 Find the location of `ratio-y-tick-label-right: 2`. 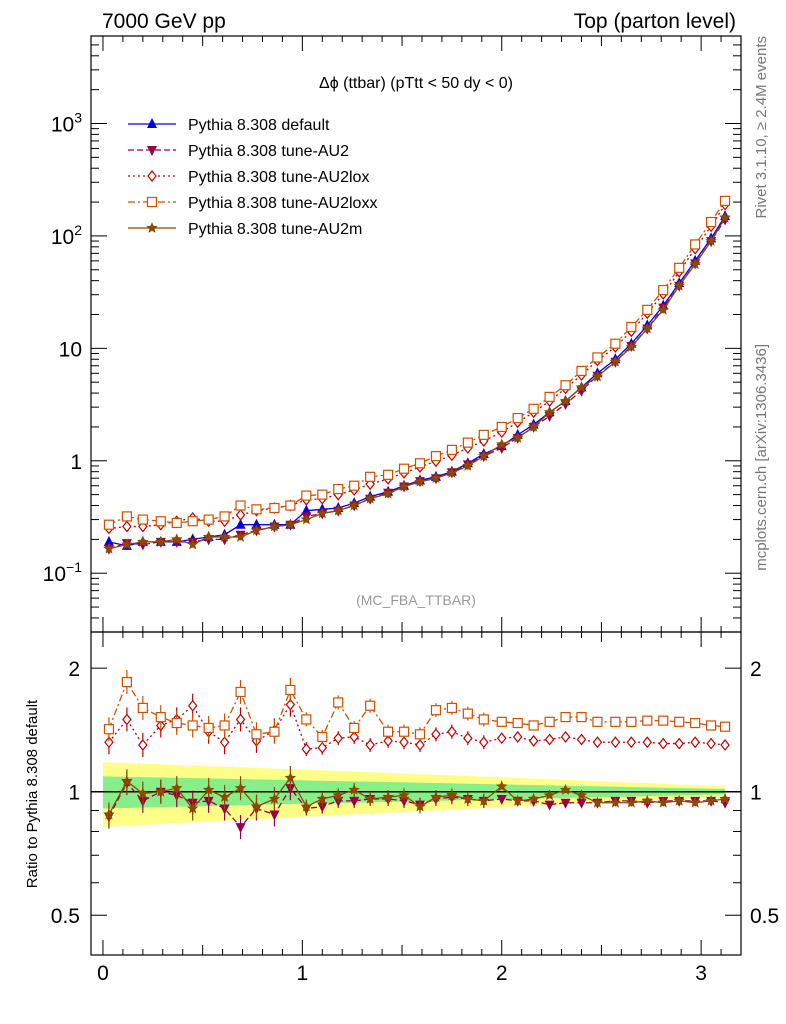

ratio-y-tick-label-right: 2 is located at coordinates (756, 669).